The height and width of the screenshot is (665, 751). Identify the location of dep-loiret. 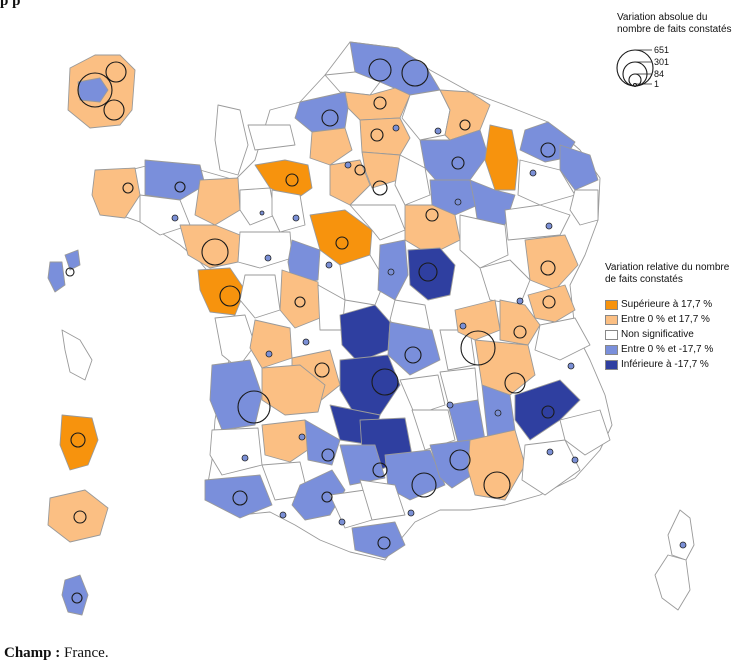
(377, 222).